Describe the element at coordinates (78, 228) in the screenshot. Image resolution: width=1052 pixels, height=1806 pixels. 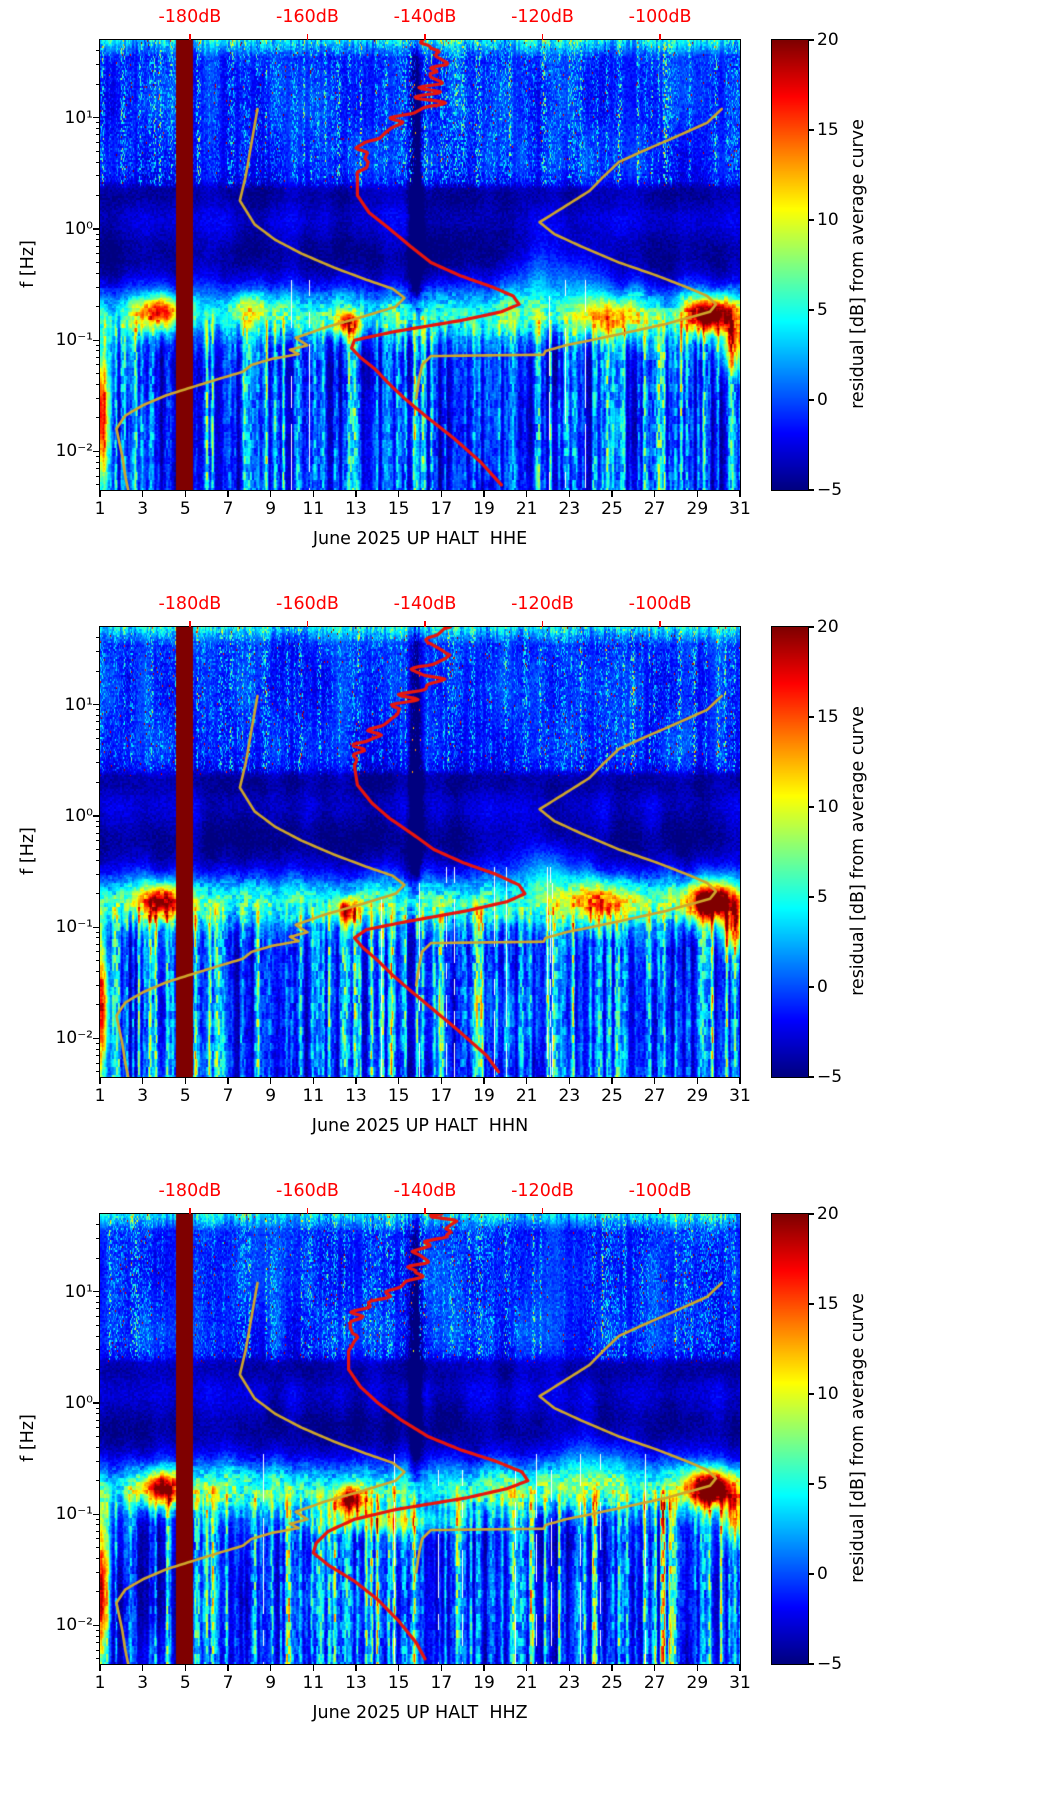
I see `y-tick-label: 10⁰` at that location.